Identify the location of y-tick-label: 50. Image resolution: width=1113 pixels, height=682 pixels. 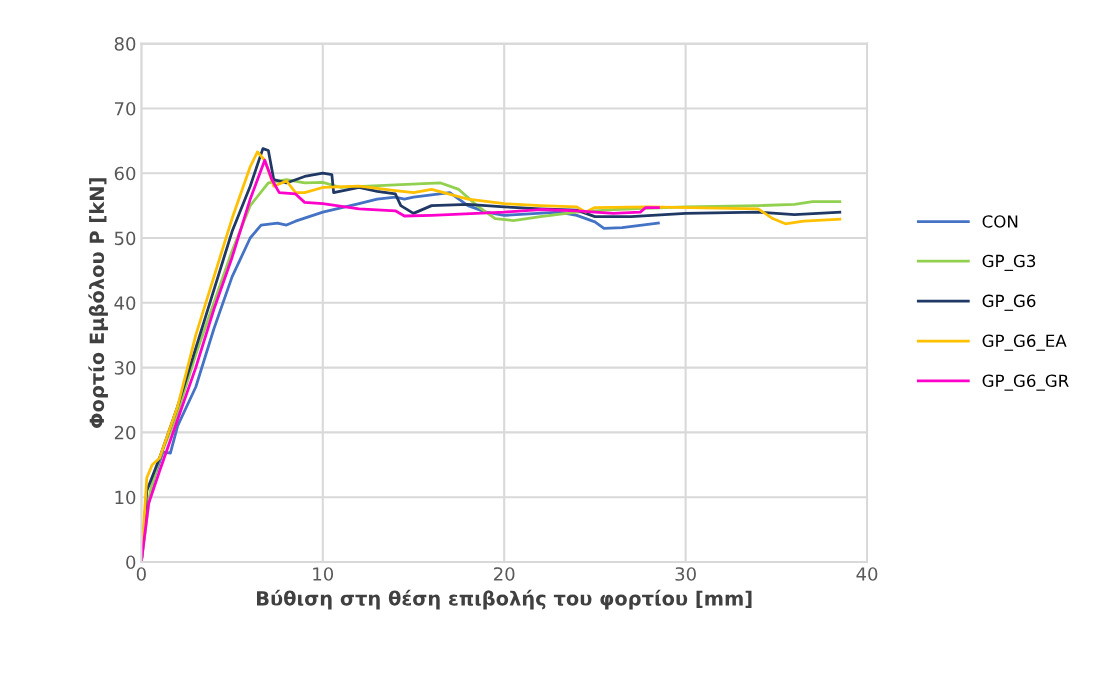
(125, 238).